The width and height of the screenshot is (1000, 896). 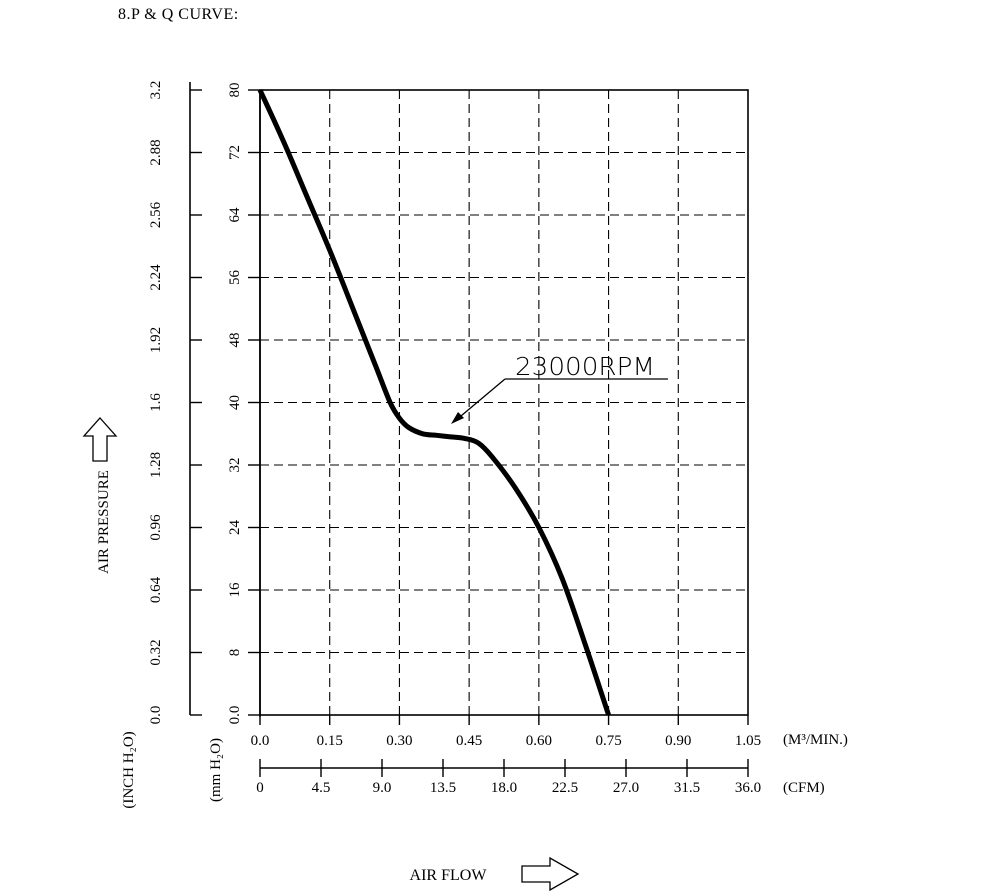 What do you see at coordinates (156, 340) in the screenshot?
I see `y-tick-label-inchh2o: 1.92` at bounding box center [156, 340].